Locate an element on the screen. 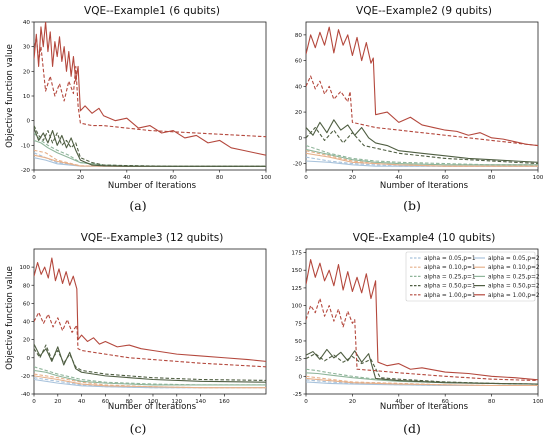 Image resolution: width=550 pixels, height=441 pixels. legend-entry: alpha = 0.50,p=2 is located at coordinates (507, 287).